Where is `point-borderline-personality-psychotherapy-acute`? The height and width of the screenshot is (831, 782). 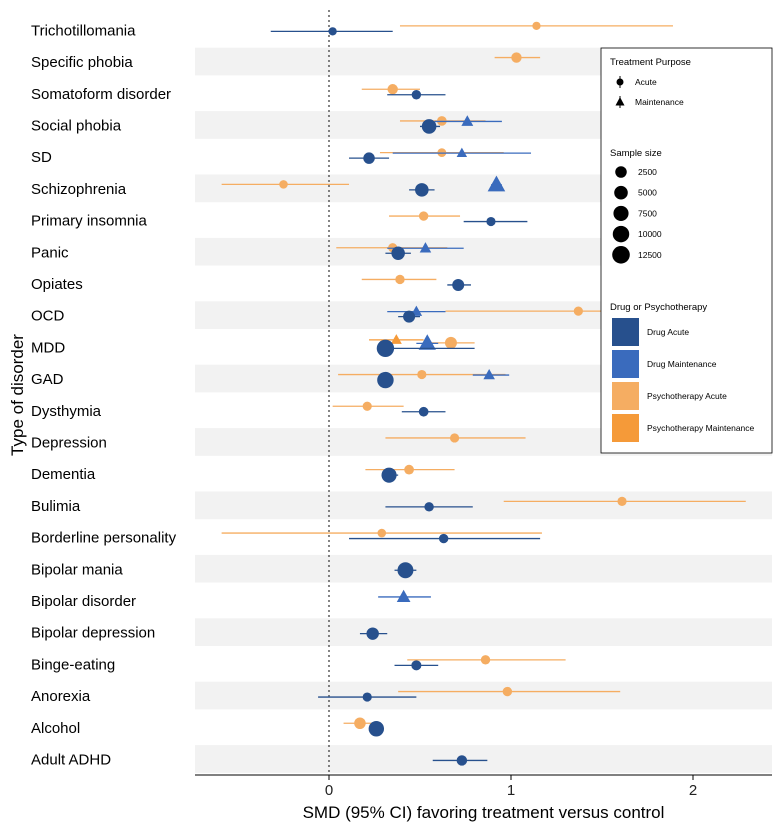 point-borderline-personality-psychotherapy-acute is located at coordinates (382, 533).